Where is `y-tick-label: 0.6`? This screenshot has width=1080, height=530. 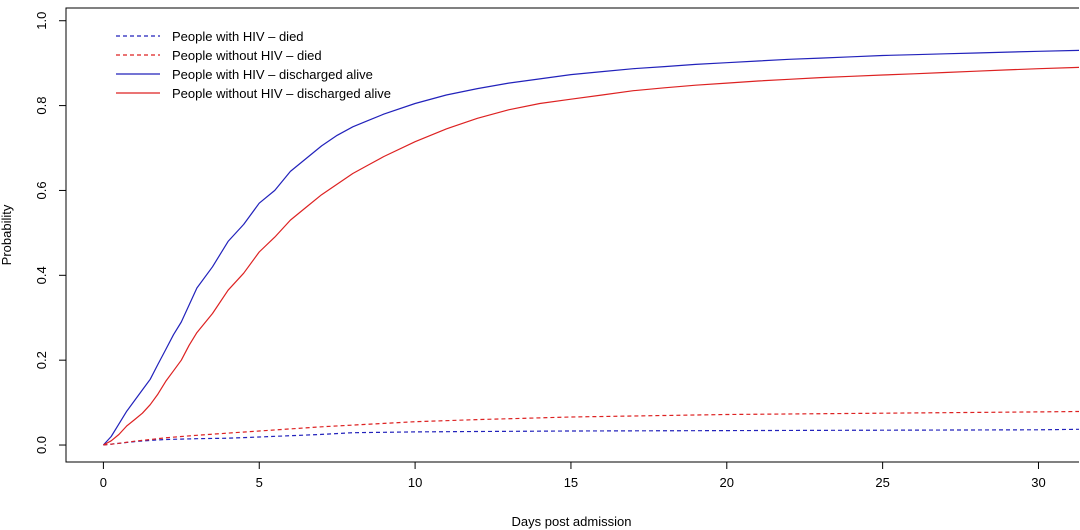 y-tick-label: 0.6 is located at coordinates (41, 190).